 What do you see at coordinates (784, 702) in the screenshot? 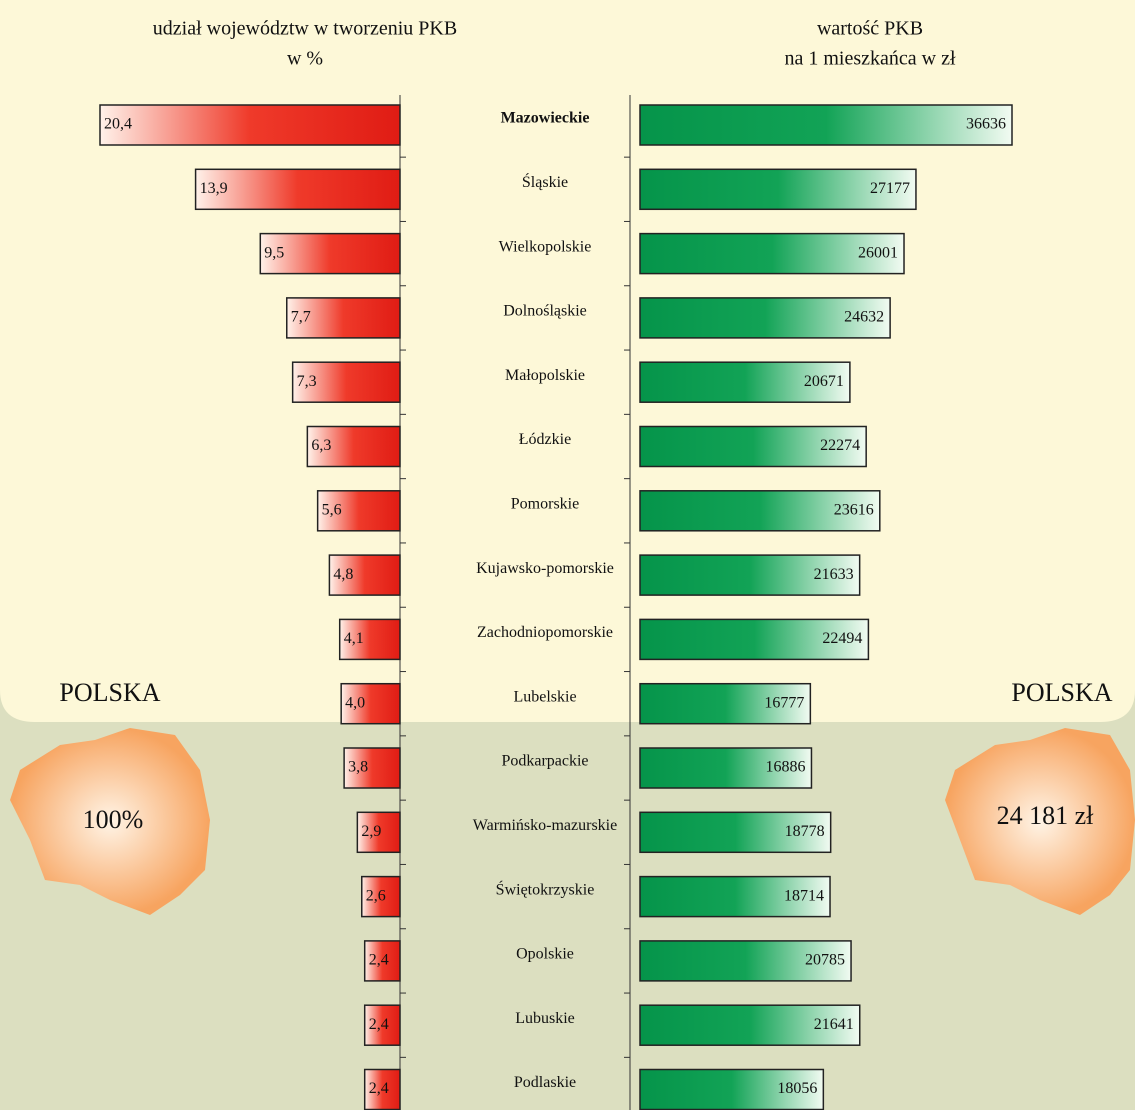
I see `value-label: 16777` at bounding box center [784, 702].